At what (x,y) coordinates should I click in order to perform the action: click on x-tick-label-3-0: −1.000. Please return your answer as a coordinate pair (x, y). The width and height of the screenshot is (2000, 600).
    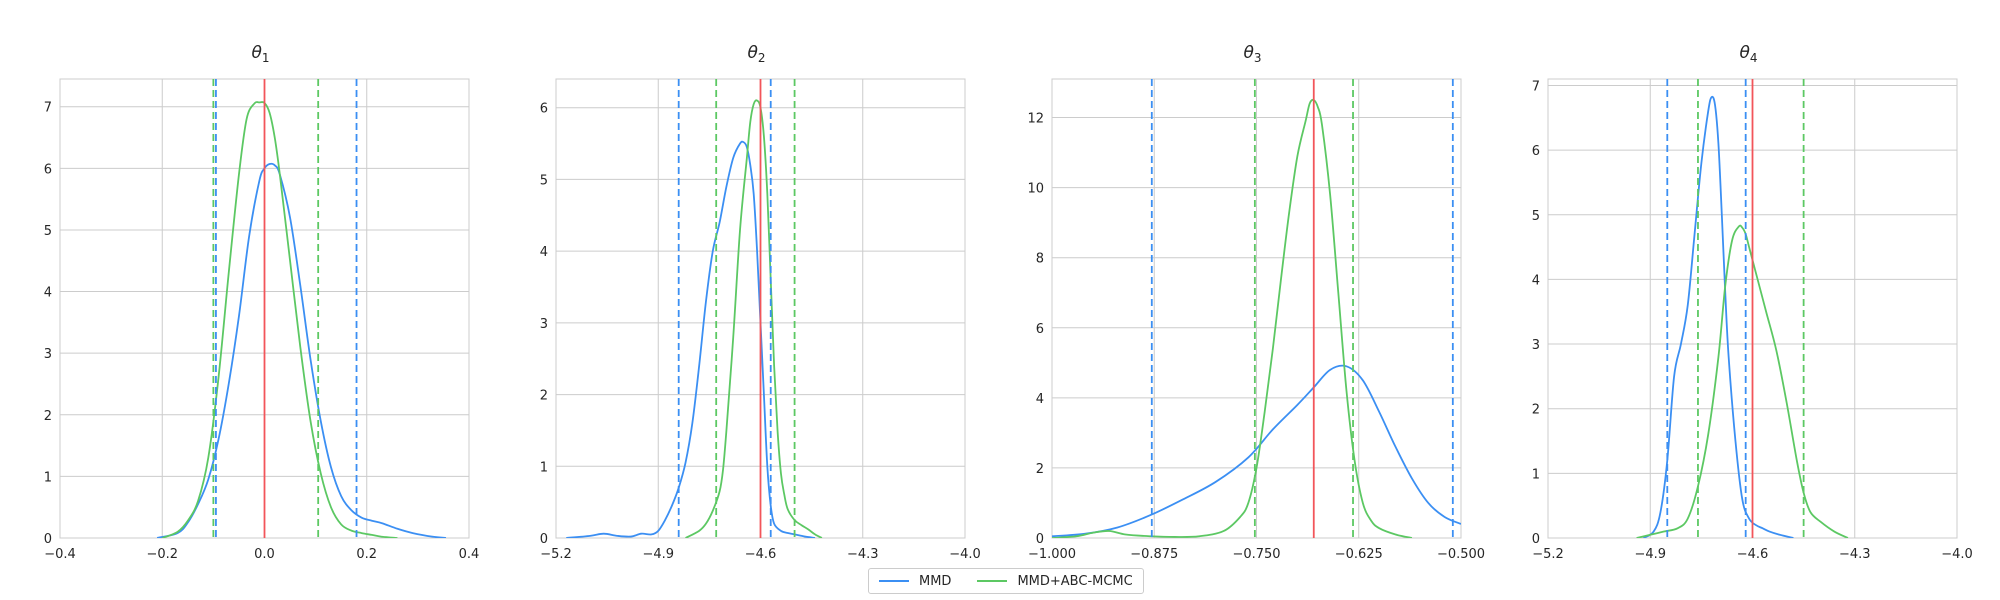
    Looking at the image, I should click on (1052, 554).